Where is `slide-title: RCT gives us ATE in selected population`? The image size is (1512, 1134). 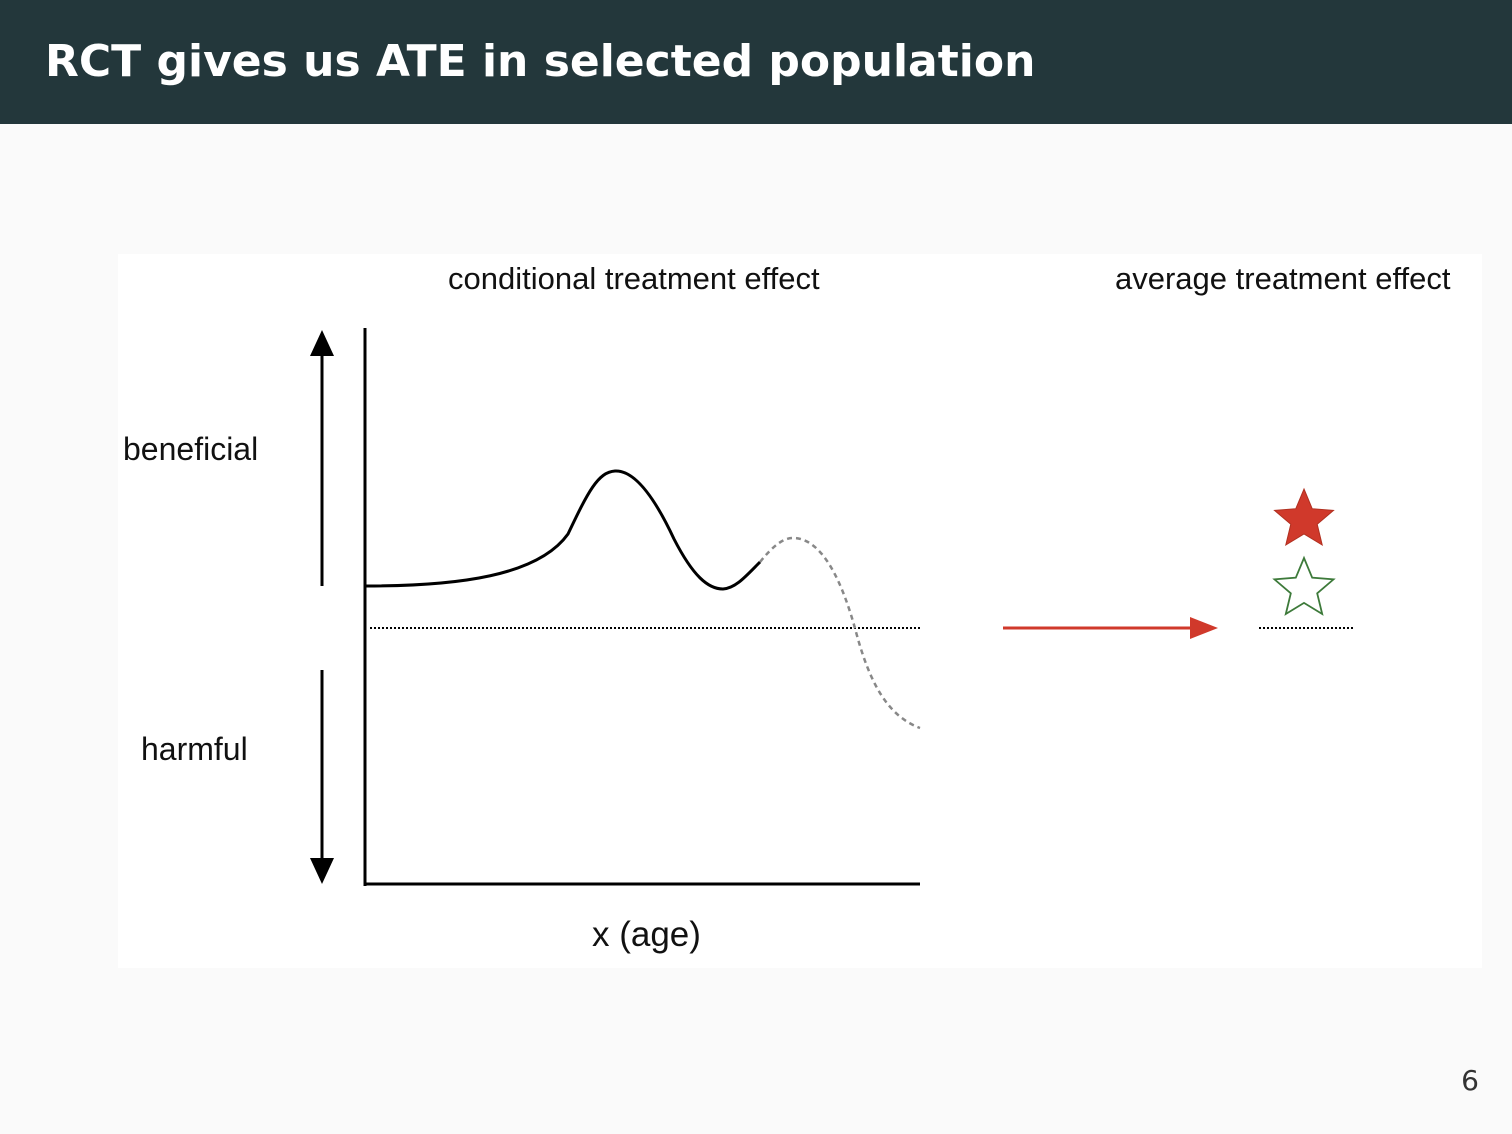 slide-title: RCT gives us ATE in selected population is located at coordinates (540, 61).